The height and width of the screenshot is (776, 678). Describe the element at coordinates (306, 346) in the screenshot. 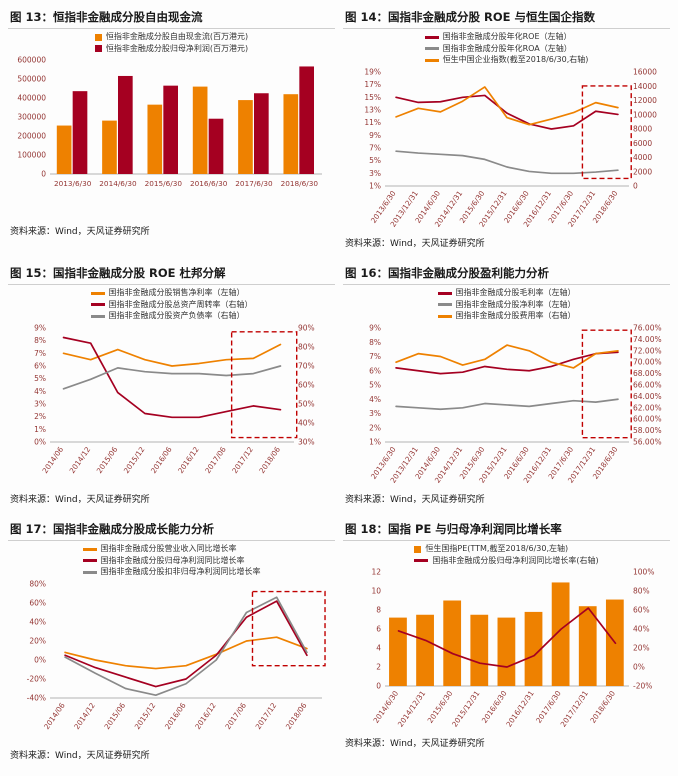

I see `svg-text: 80%` at that location.